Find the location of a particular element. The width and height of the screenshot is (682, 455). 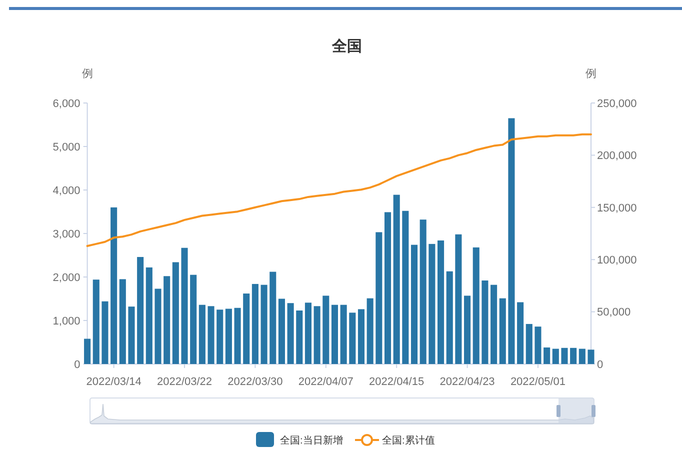

range-slider is located at coordinates (343, 411).